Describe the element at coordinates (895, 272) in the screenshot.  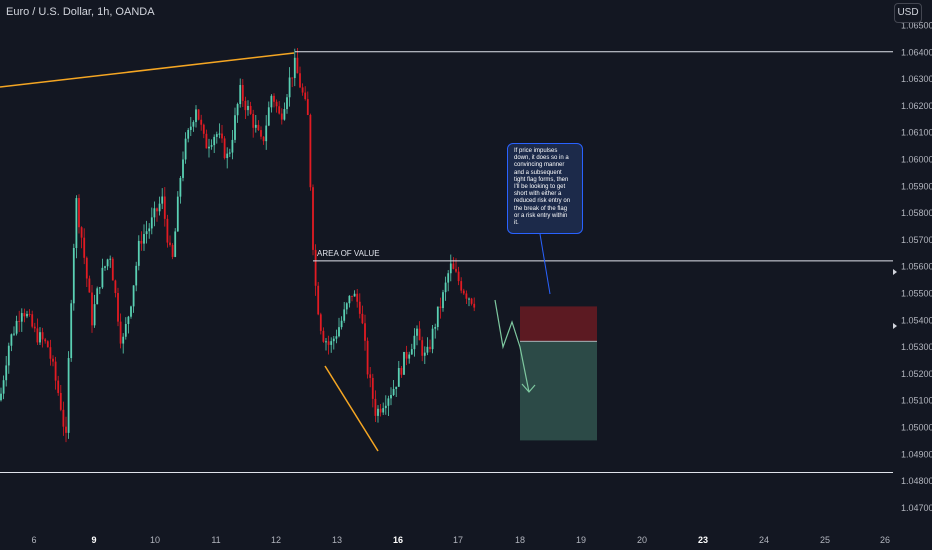
I see `price-marker-icon` at that location.